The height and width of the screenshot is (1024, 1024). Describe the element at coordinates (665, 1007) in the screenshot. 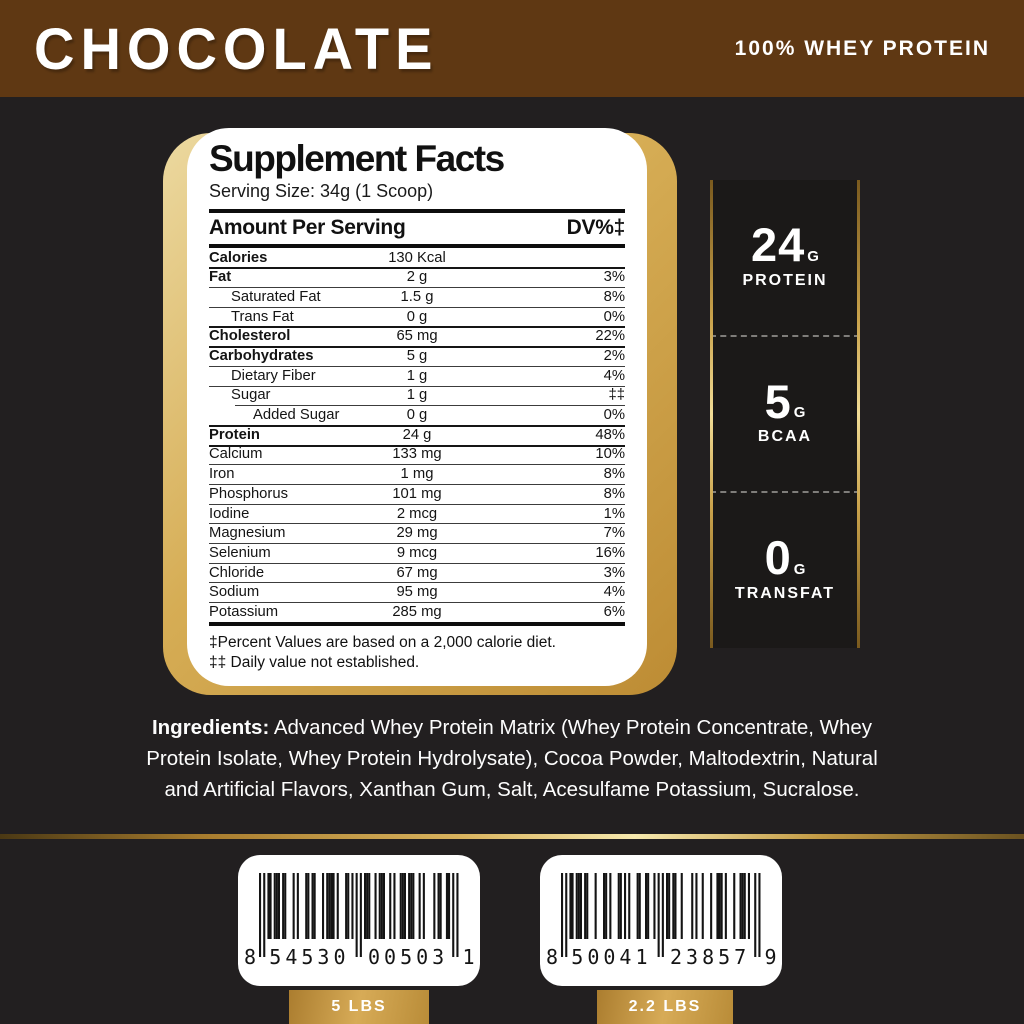

I see `weight-tag-2lbs: 2.2 LBS` at that location.